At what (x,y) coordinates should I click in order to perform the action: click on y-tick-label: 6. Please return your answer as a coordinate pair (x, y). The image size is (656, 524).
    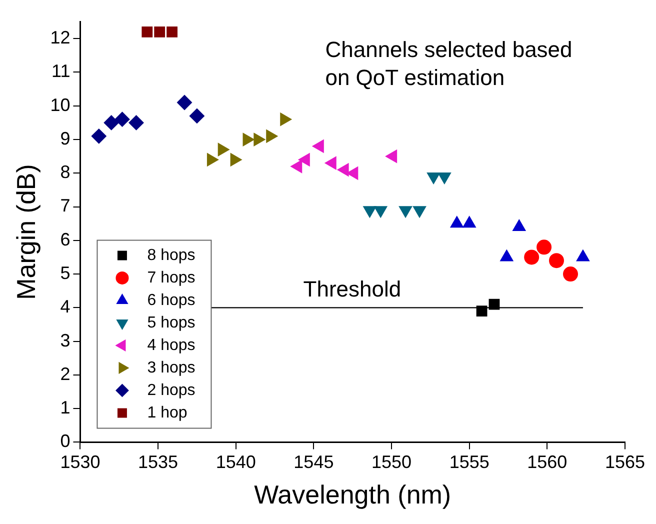
    Looking at the image, I should click on (65, 239).